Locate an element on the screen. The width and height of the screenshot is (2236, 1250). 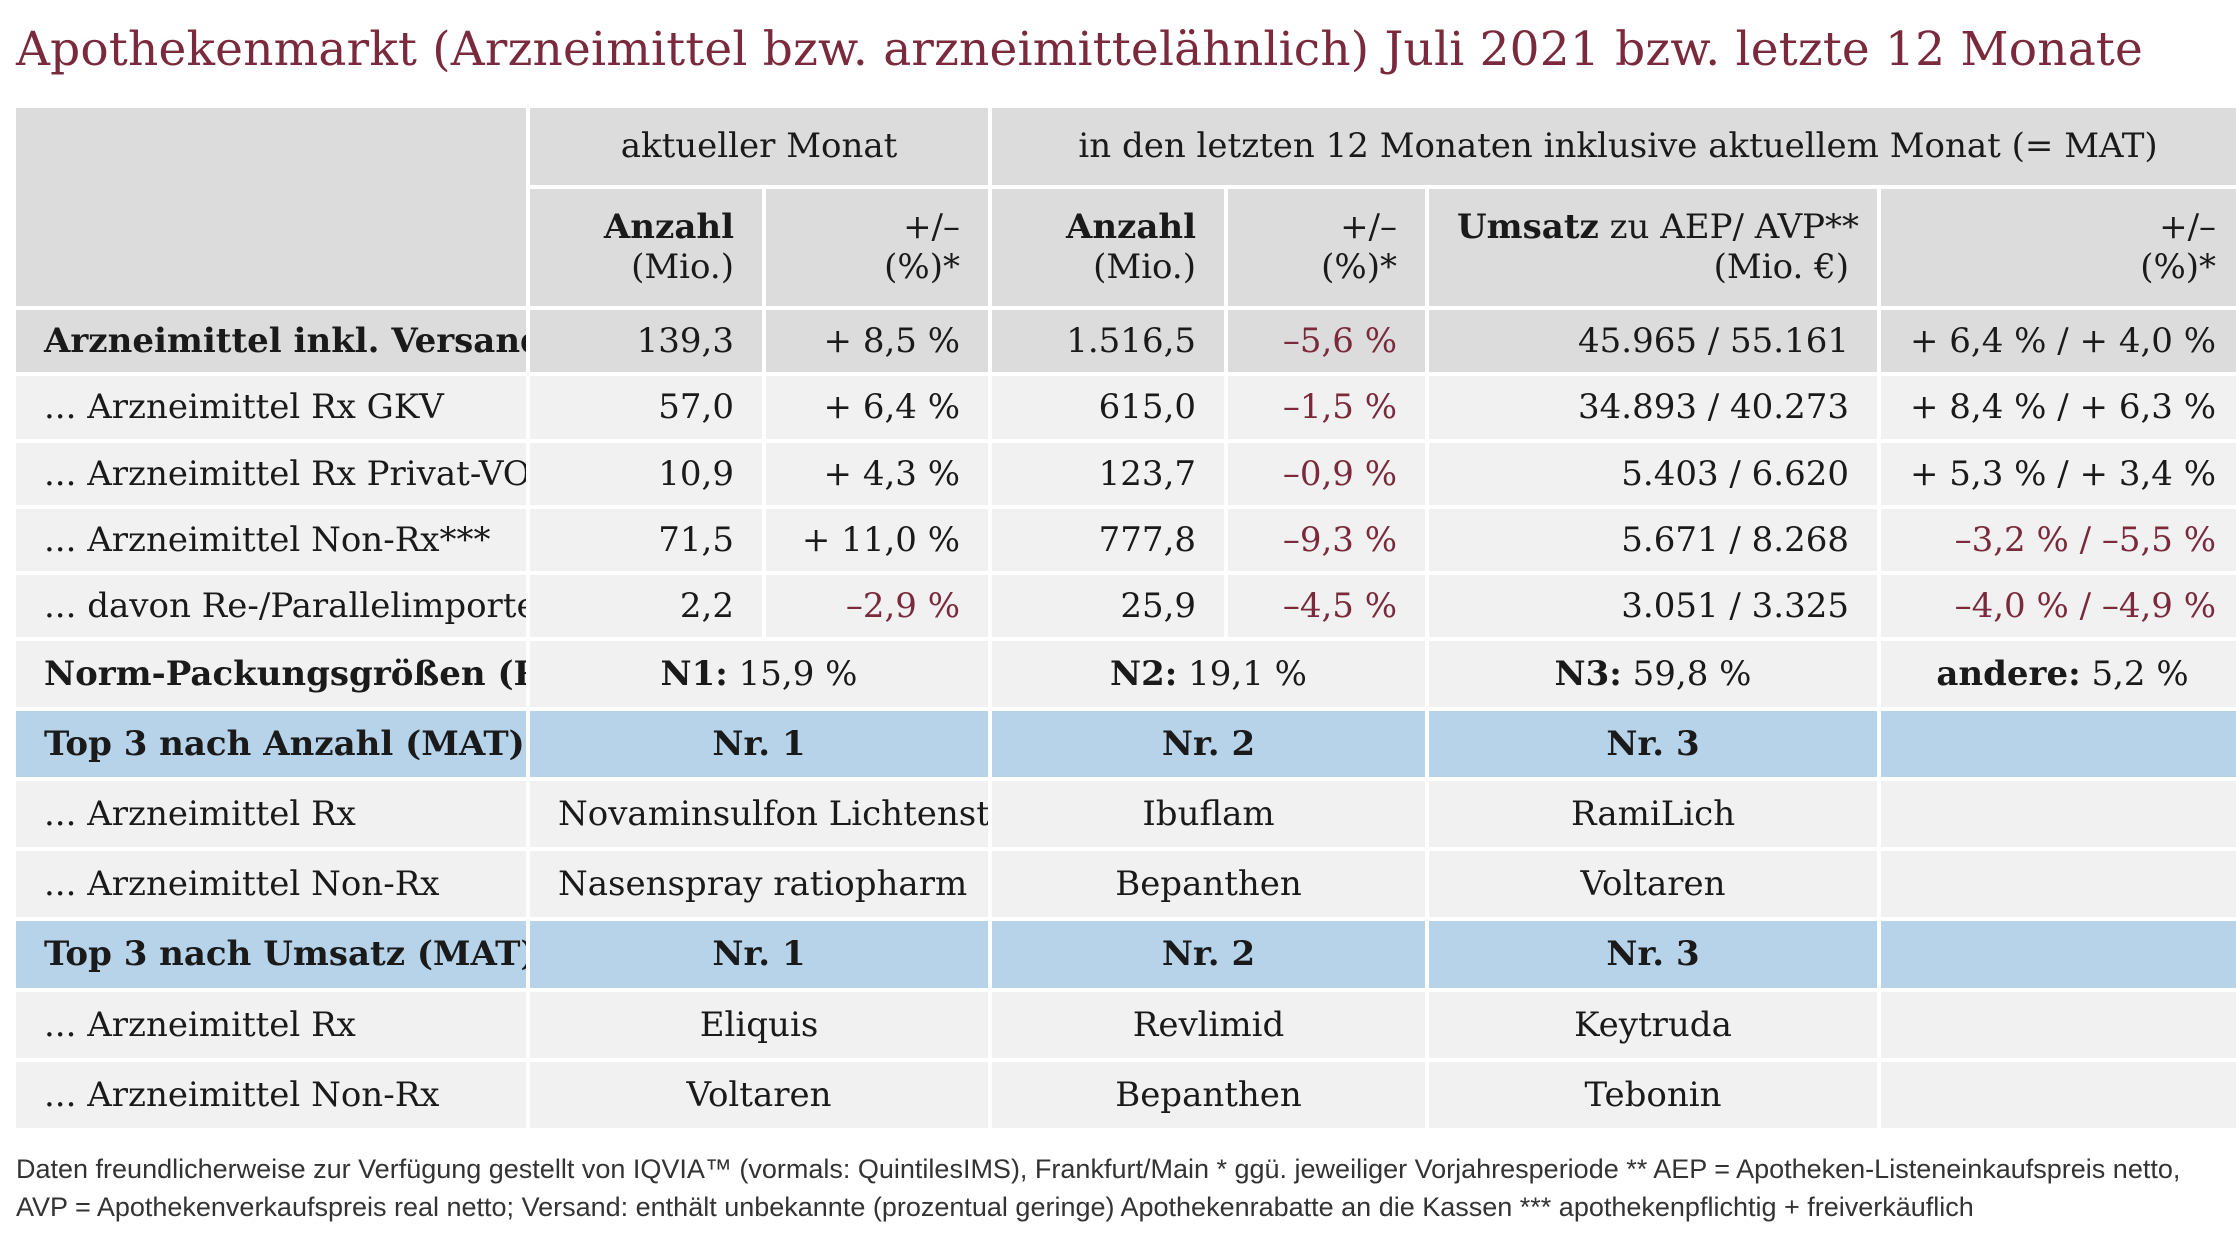
header-umsatz-mat: Umsatz zu AEP/ AVP** (Mio. €) is located at coordinates (1653, 247).